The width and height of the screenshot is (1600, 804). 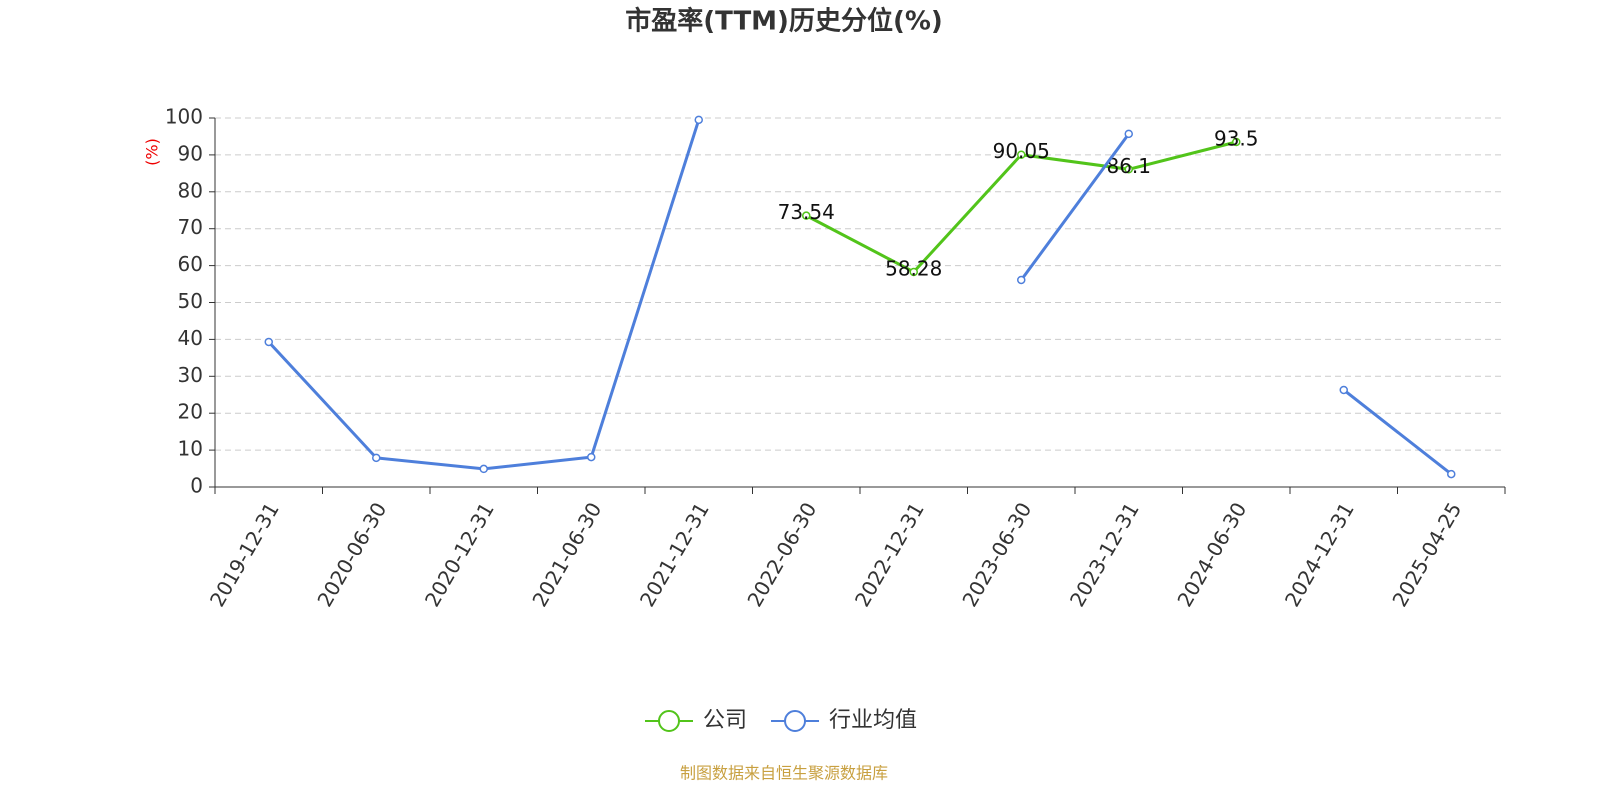 I want to click on value-label: 58.28, so click(x=913, y=268).